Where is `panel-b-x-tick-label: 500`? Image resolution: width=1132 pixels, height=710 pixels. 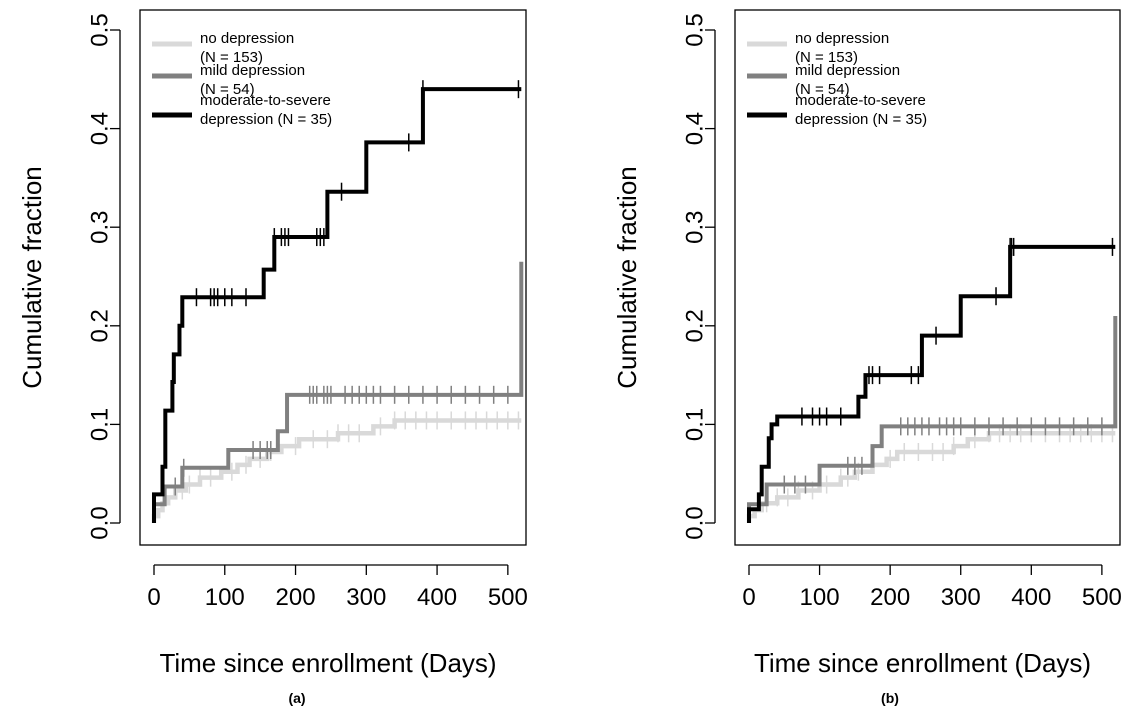 panel-b-x-tick-label: 500 is located at coordinates (1102, 597).